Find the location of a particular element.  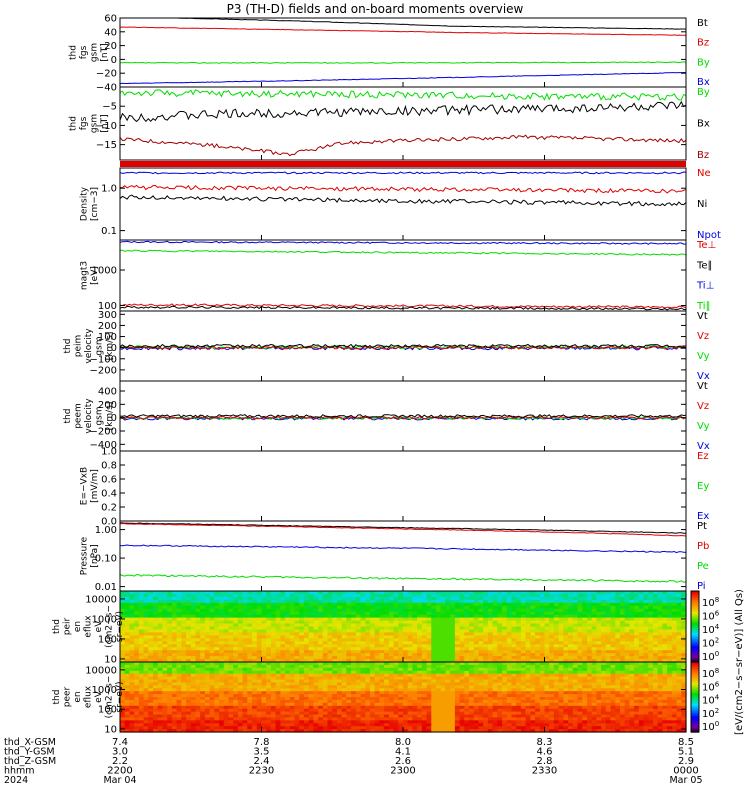

series-Bt is located at coordinates (403, 23).